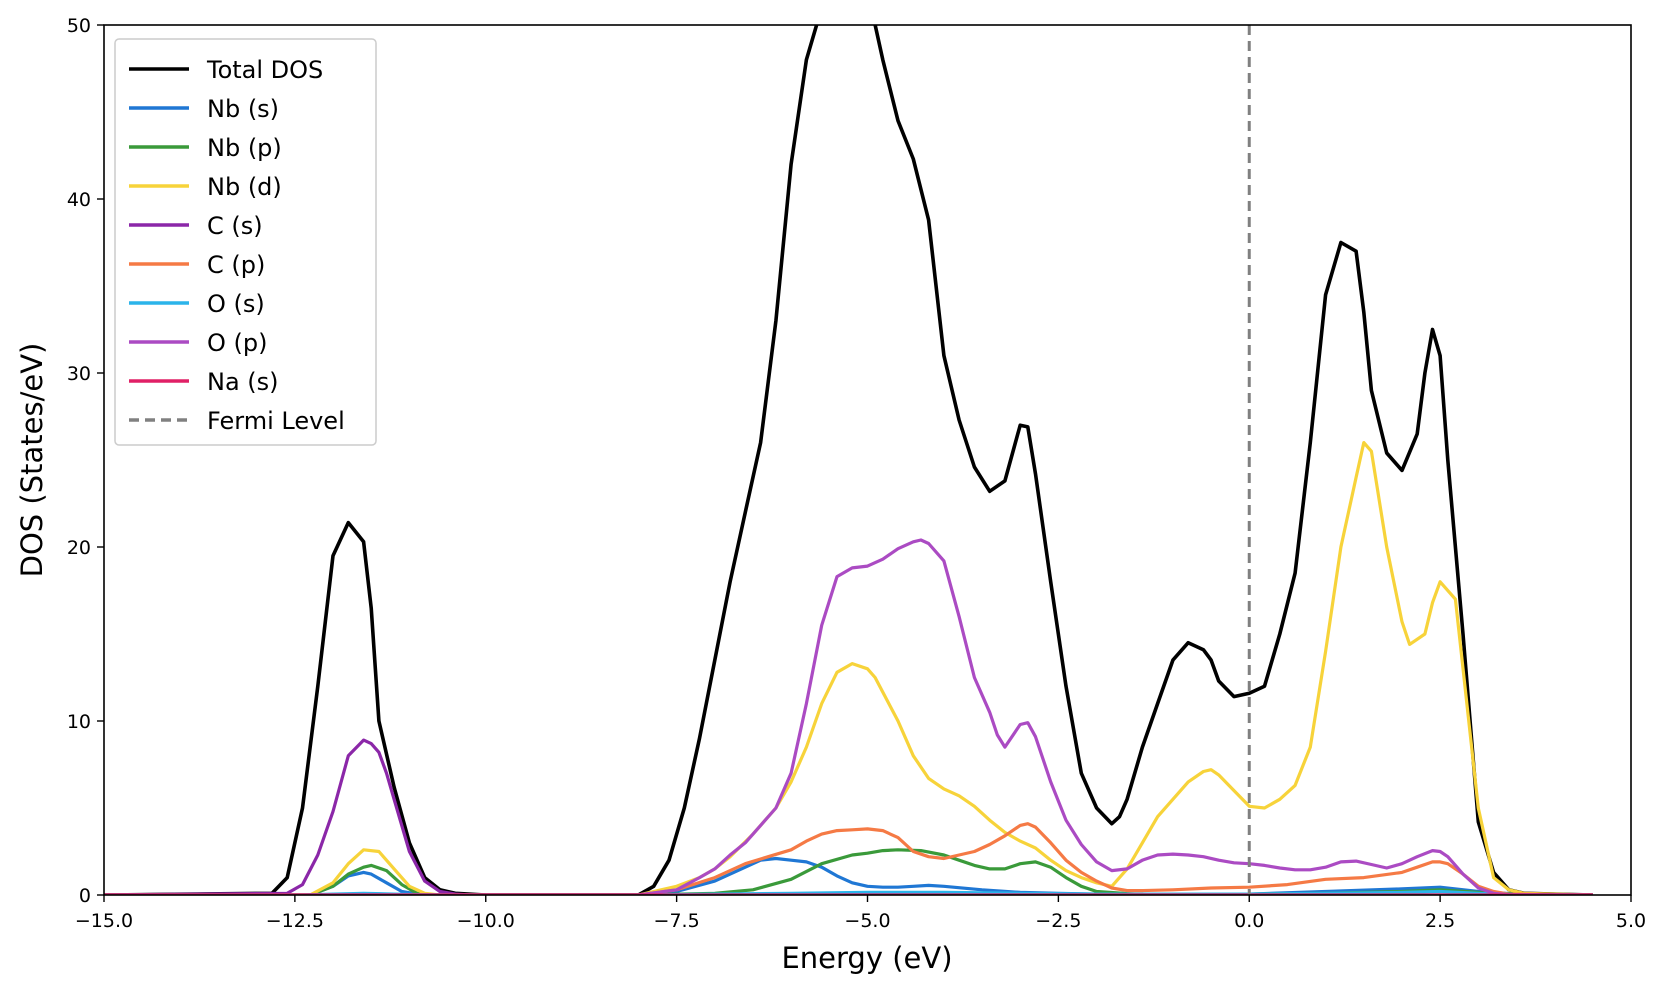 The image size is (1660, 988). What do you see at coordinates (1631, 921) in the screenshot?
I see `x-tick-label: 5.0` at bounding box center [1631, 921].